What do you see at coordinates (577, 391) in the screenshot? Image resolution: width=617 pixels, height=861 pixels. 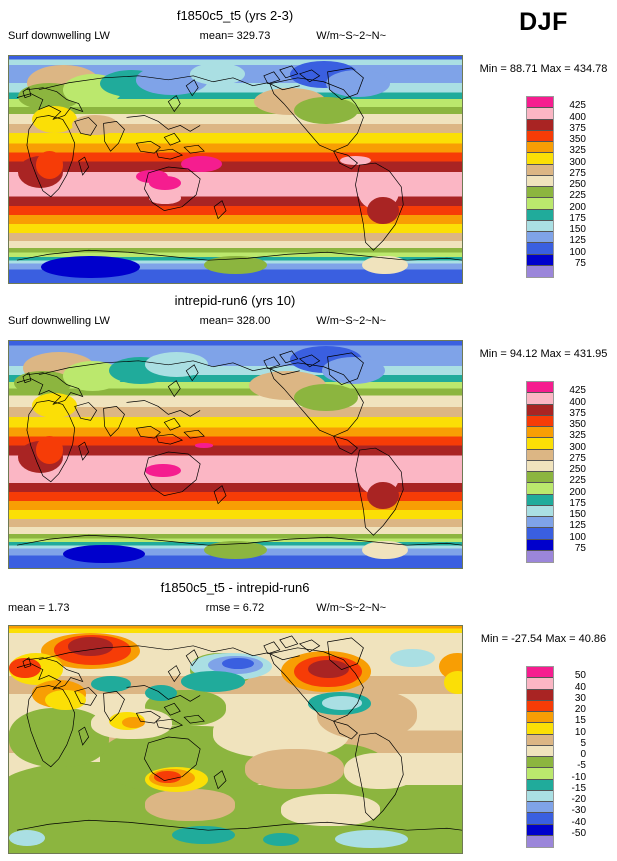 I see `colorbar-tick-label: 425` at bounding box center [577, 391].